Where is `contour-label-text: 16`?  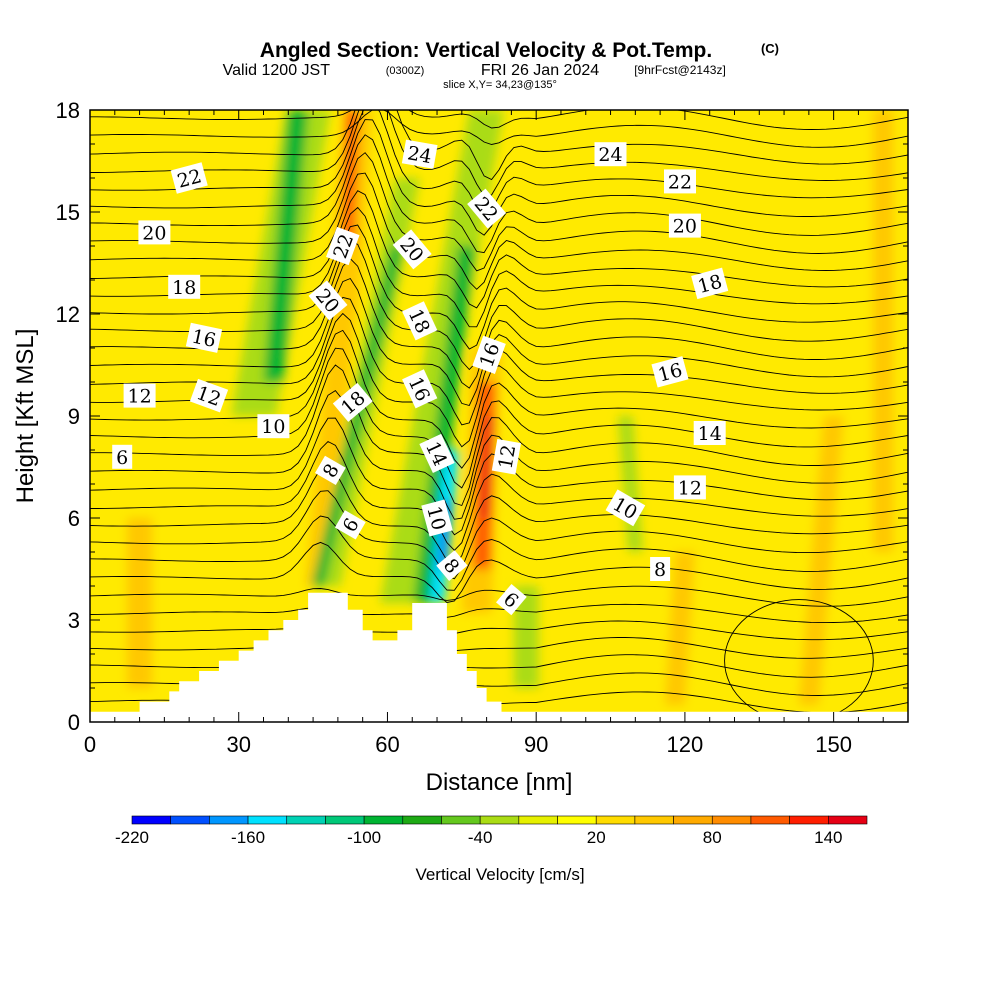 contour-label-text: 16 is located at coordinates (204, 339).